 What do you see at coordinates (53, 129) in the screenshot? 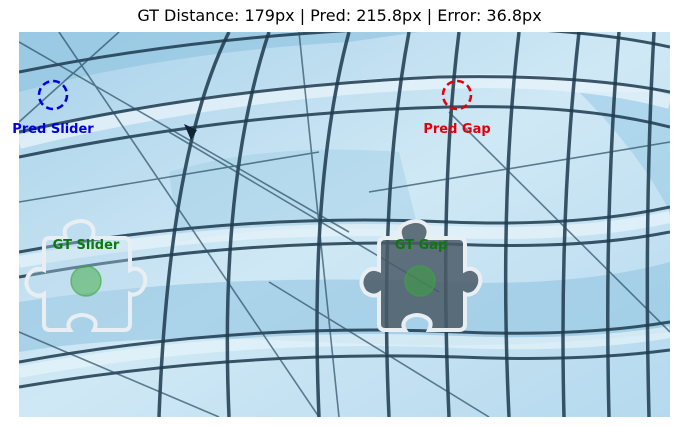
I see `pred-slider-label: Pred Slider` at bounding box center [53, 129].